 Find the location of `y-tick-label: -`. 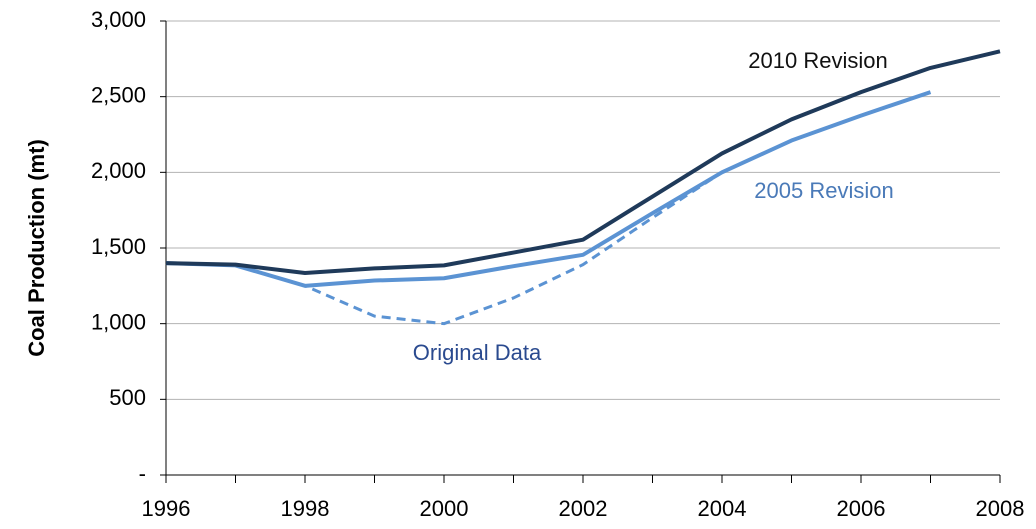

y-tick-label: - is located at coordinates (142, 473).